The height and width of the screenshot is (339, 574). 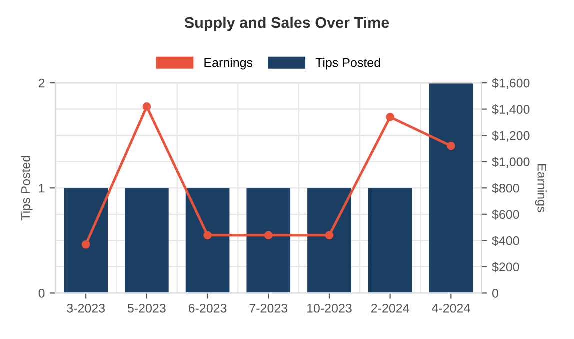 What do you see at coordinates (506, 188) in the screenshot?
I see `y2-tick-label: $800` at bounding box center [506, 188].